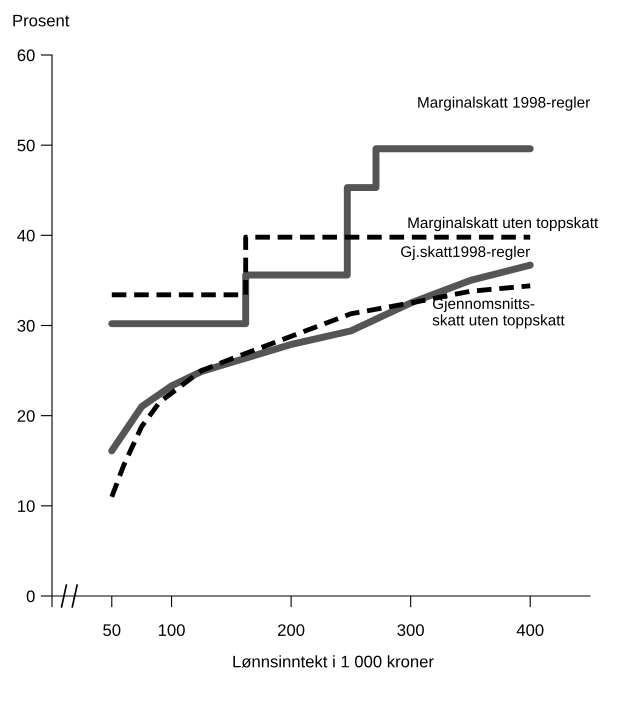 Image resolution: width=636 pixels, height=701 pixels. I want to click on x-tick-label: 400, so click(530, 630).